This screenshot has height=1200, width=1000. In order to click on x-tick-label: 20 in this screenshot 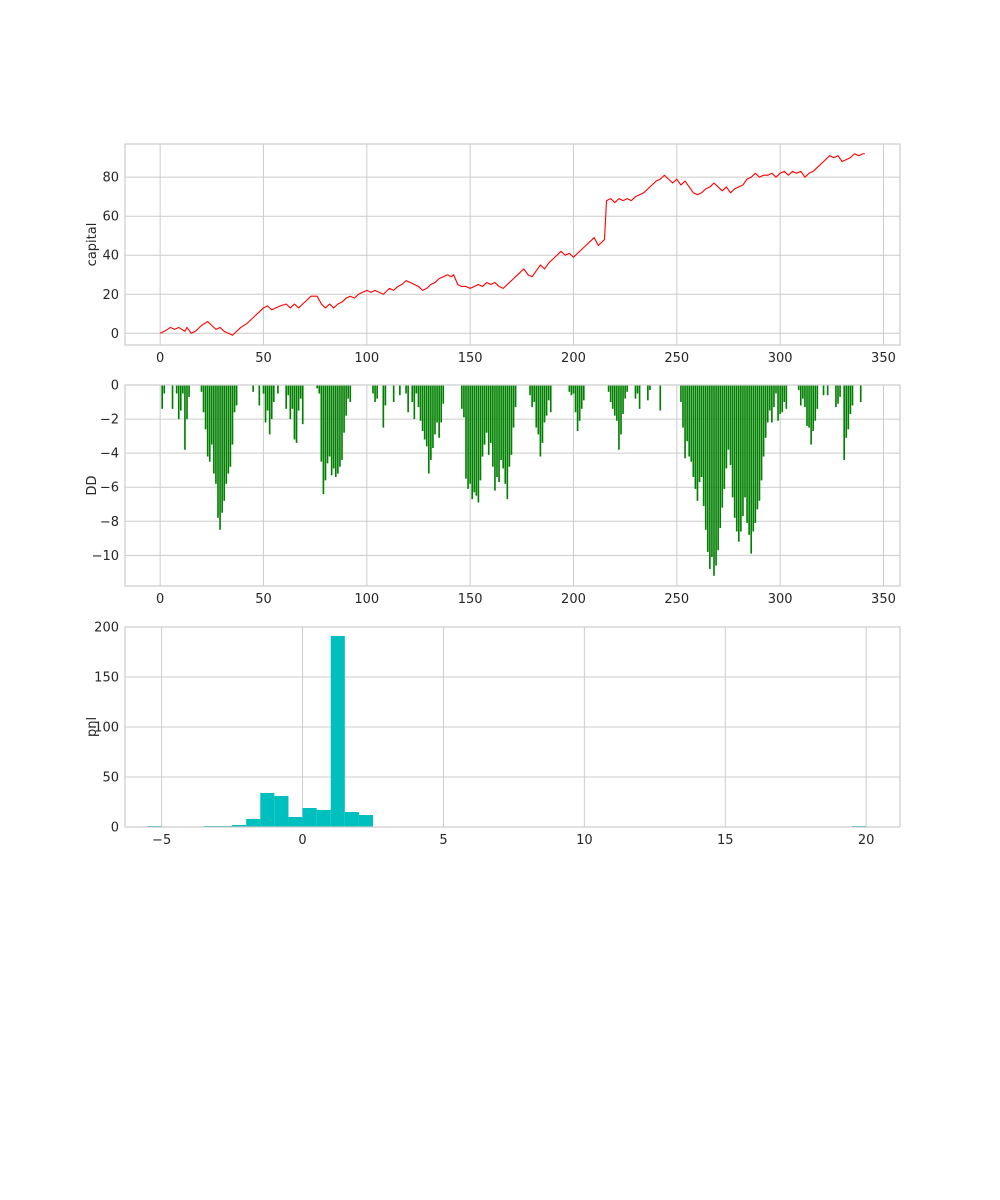, I will do `click(866, 840)`.